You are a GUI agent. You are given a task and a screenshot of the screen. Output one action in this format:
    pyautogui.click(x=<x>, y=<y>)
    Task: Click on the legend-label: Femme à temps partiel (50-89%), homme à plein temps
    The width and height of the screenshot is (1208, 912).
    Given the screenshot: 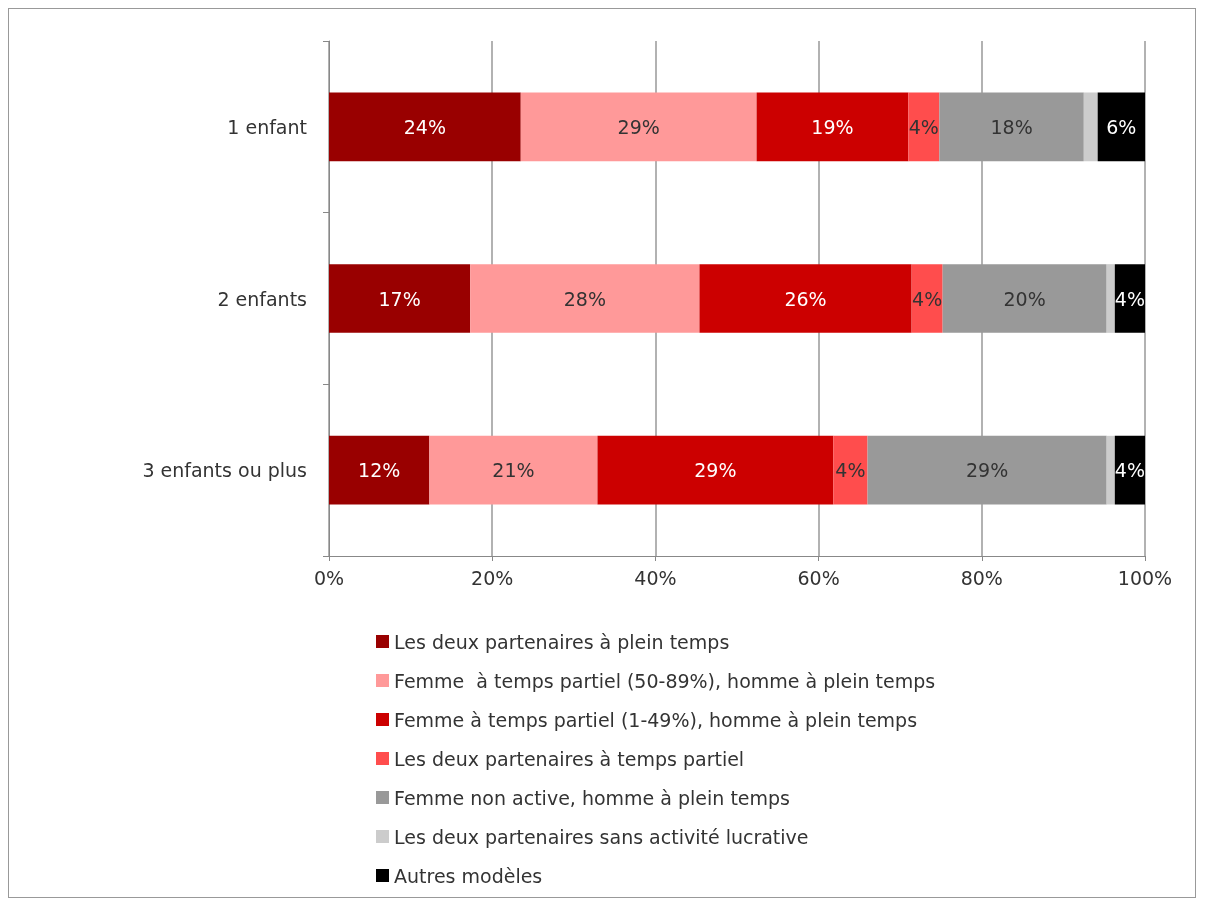 What is the action you would take?
    pyautogui.click(x=665, y=680)
    